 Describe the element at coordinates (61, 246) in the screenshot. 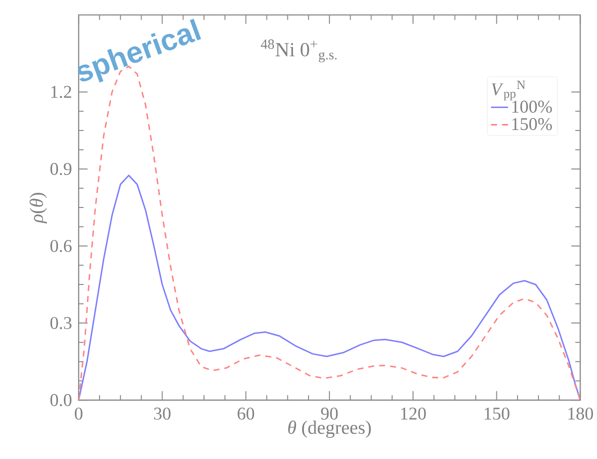

I see `y-tick-label: 0.6` at that location.